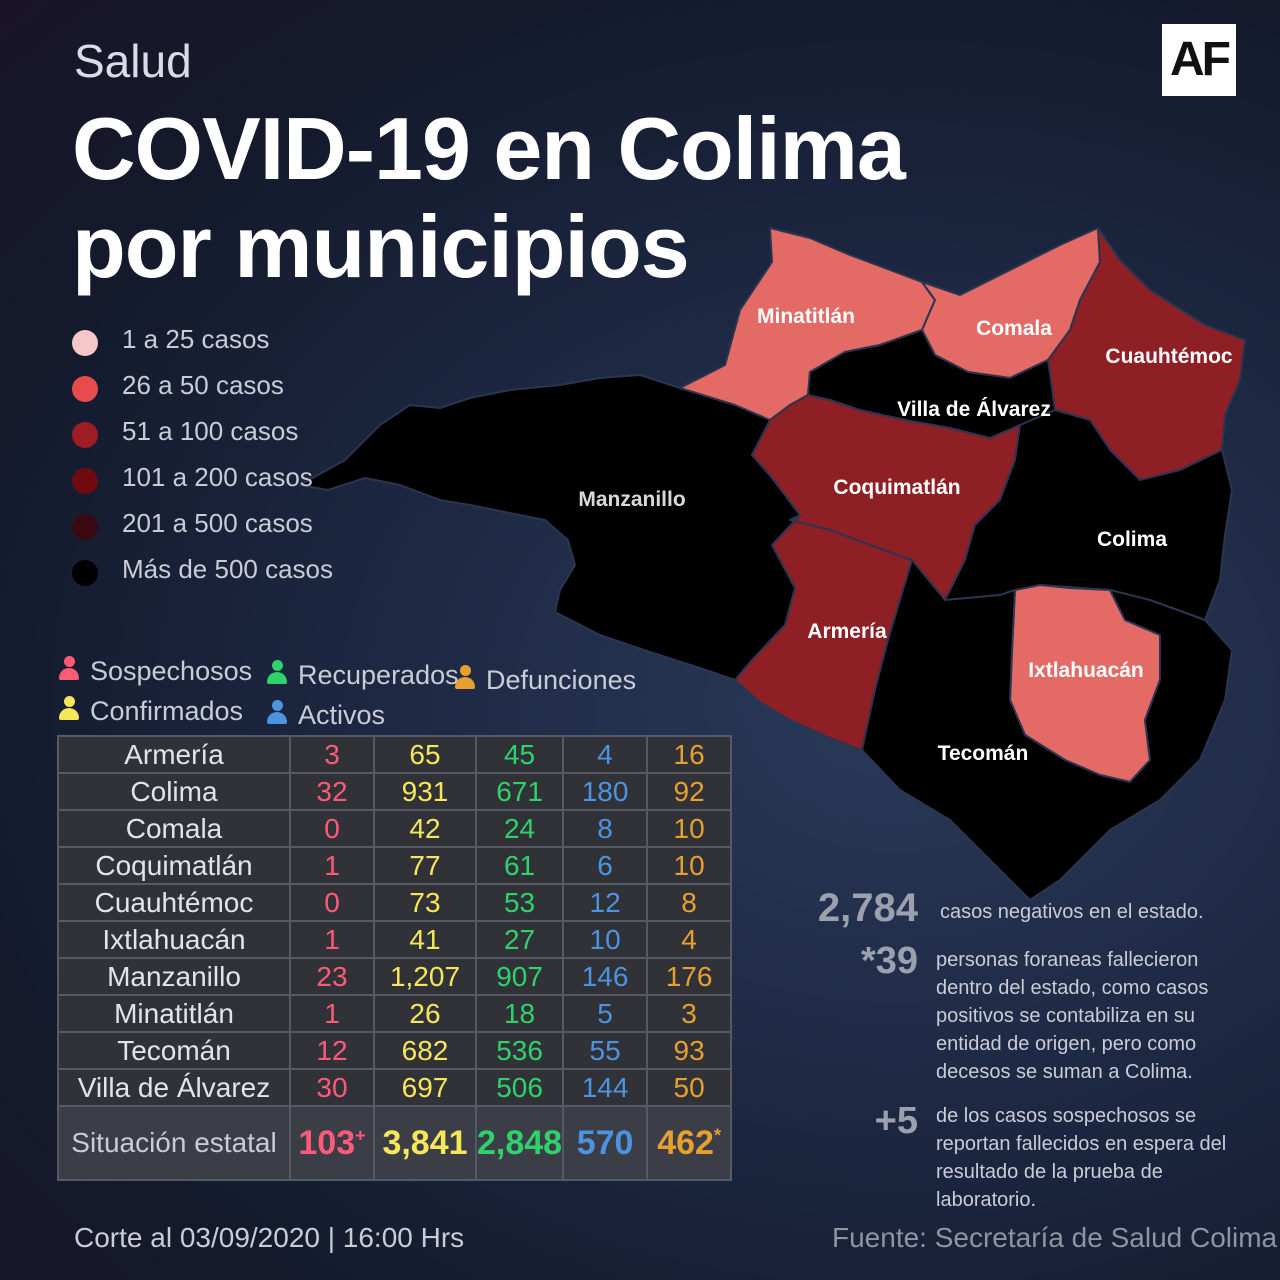  Describe the element at coordinates (519, 1143) in the screenshot. I see `total-recuperados: 2,848` at that location.